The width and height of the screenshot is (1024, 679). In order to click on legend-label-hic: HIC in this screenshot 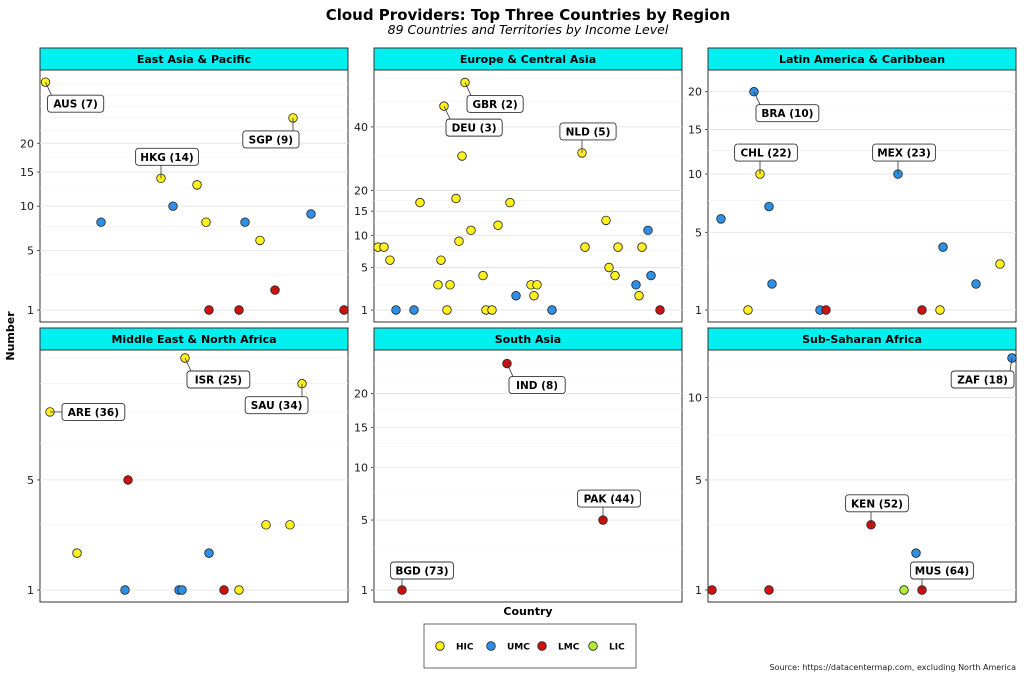, I will do `click(465, 648)`.